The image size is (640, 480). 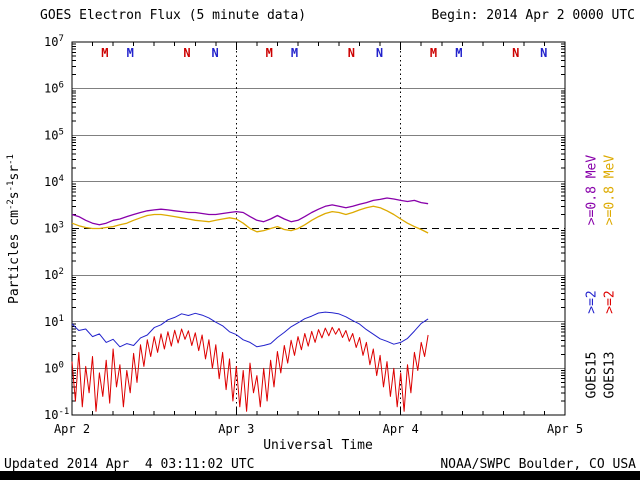 I want to click on chart-title: GOES Electron Flux (5 minute data), so click(x=173, y=15).